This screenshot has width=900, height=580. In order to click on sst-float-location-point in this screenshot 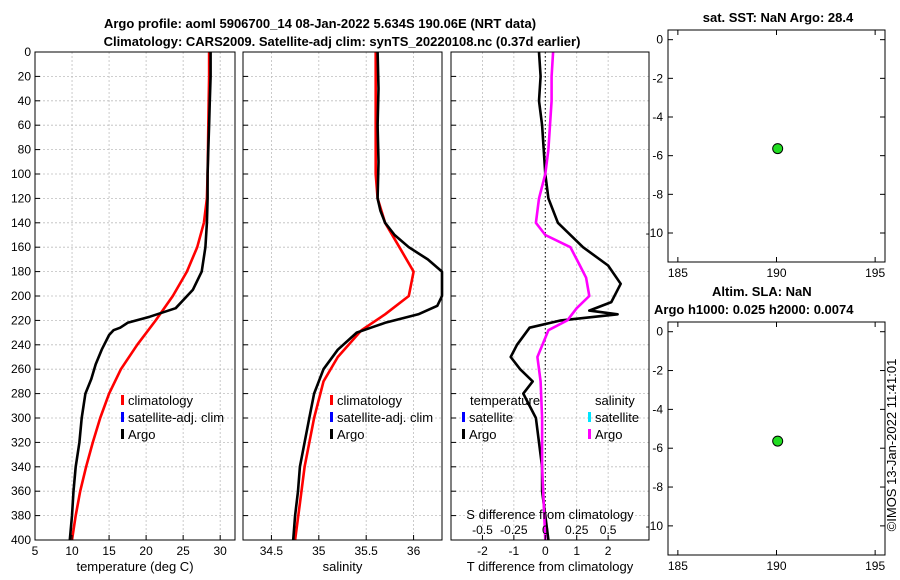, I will do `click(778, 149)`.